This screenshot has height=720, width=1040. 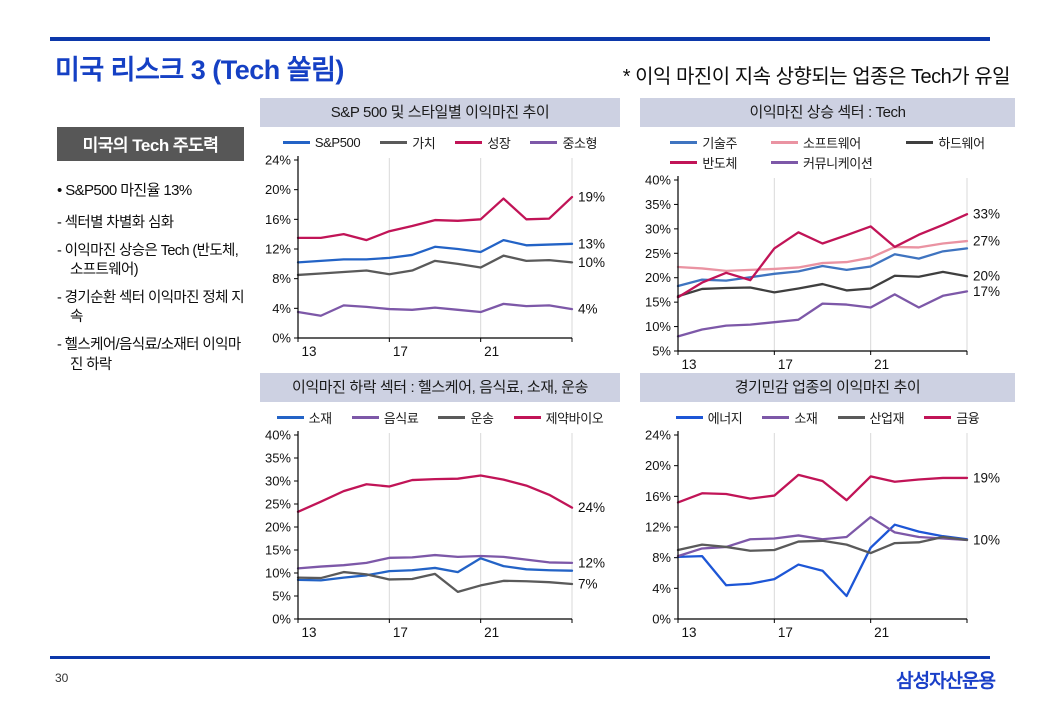 I want to click on svg-text: 30%, so click(x=278, y=481).